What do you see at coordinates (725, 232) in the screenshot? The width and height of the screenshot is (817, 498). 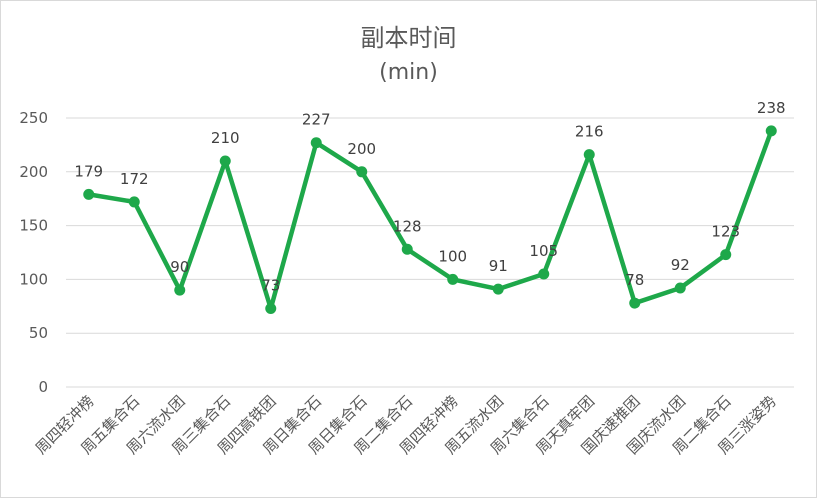 I see `data-label: 123` at bounding box center [725, 232].